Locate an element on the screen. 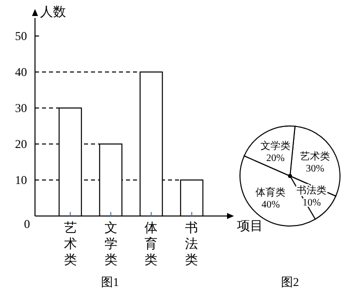 Image resolution: width=350 pixels, height=291 pixels. data-label: 30% is located at coordinates (315, 168).